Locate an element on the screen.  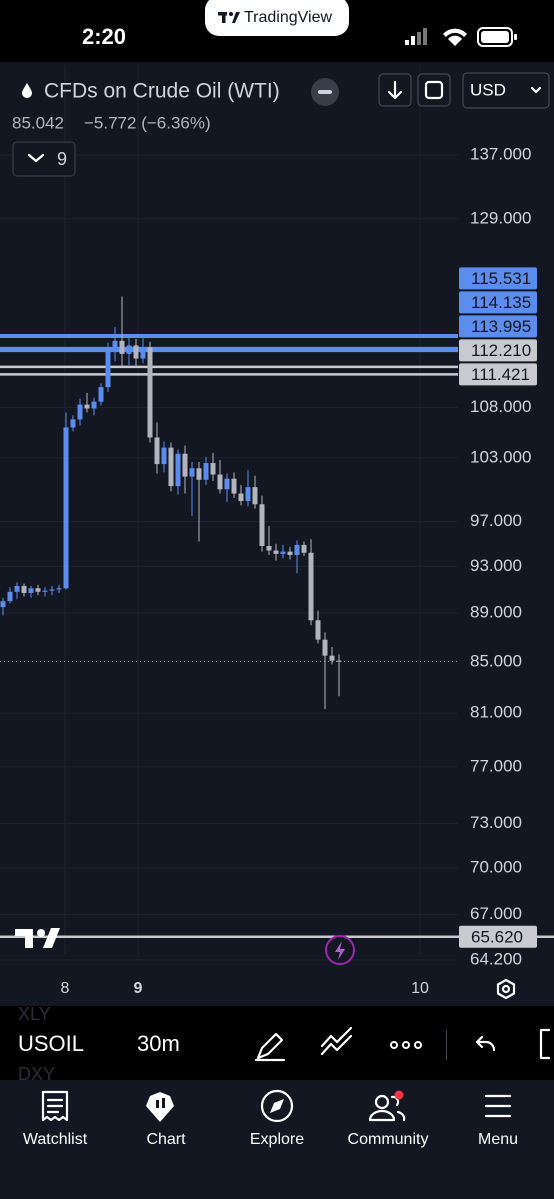
prev-symbol: XLY is located at coordinates (34, 1014).